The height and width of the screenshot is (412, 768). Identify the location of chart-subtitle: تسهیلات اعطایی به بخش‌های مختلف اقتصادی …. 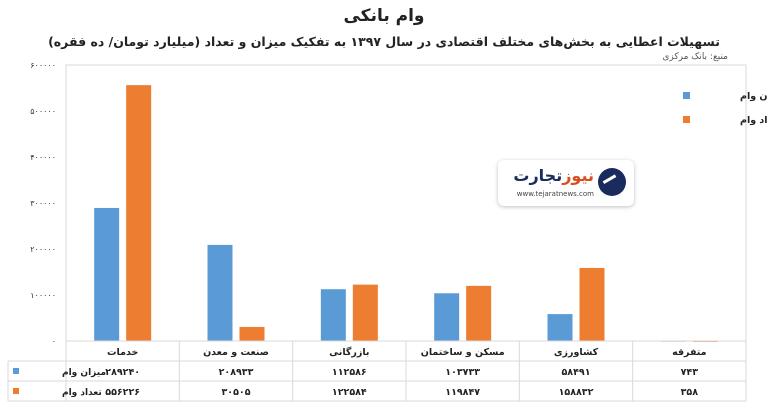
(384, 41).